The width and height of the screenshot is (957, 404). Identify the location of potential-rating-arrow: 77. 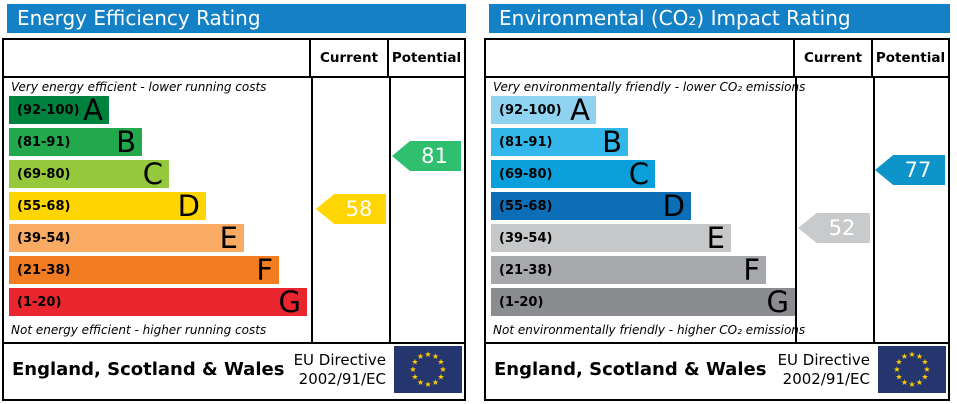
(910, 170).